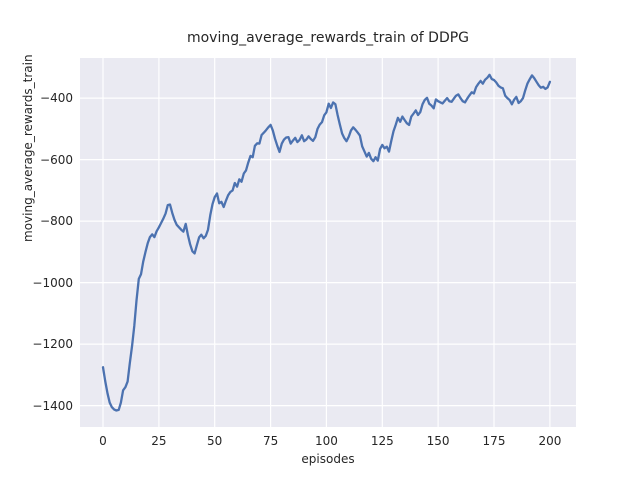  What do you see at coordinates (215, 441) in the screenshot?
I see `x-tick-label: 50` at bounding box center [215, 441].